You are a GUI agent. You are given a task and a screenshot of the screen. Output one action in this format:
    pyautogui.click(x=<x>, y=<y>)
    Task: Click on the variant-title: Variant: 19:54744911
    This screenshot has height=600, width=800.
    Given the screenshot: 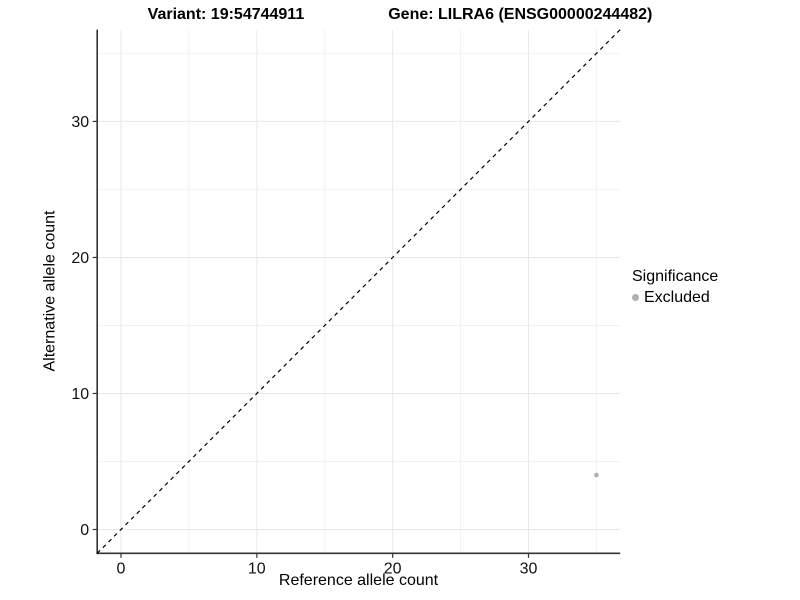 What is the action you would take?
    pyautogui.click(x=226, y=14)
    